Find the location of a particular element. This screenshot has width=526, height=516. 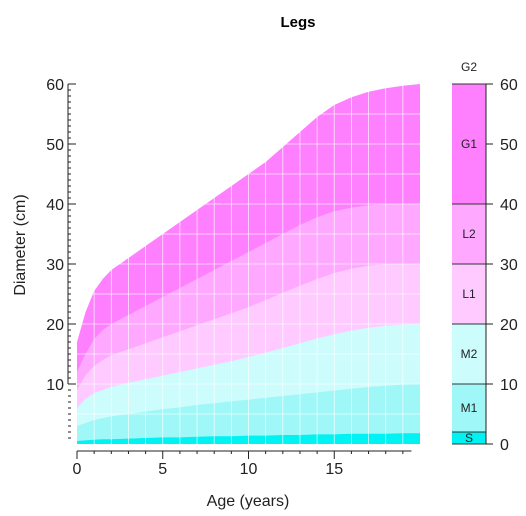

y-tick-label: 40 is located at coordinates (55, 205).